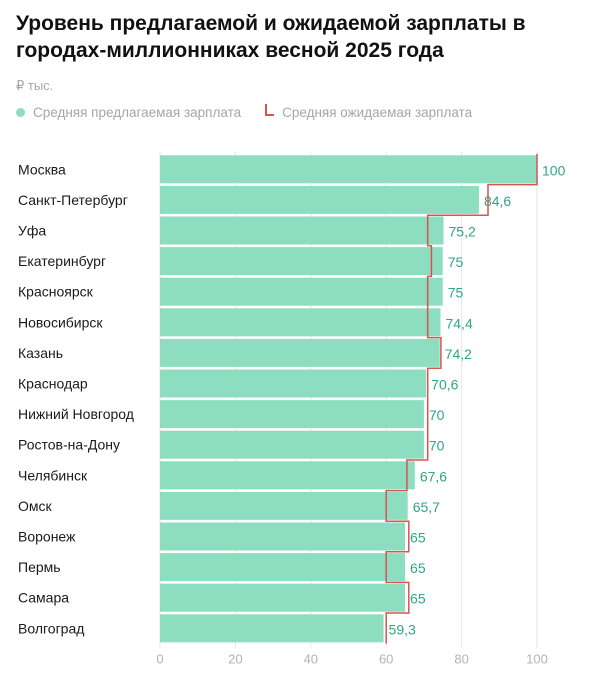  Describe the element at coordinates (235, 659) in the screenshot. I see `x-tick-label: 20` at that location.